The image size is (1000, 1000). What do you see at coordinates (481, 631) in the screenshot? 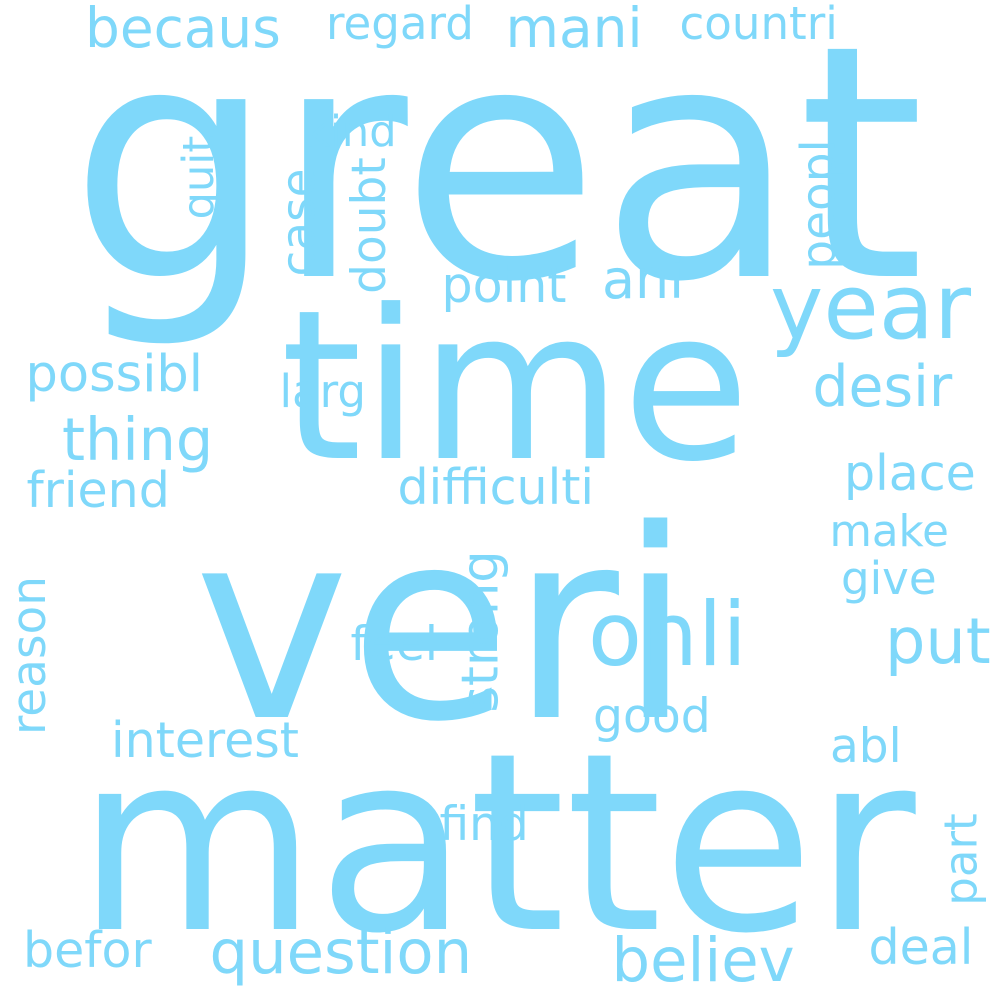
I see `word-strong: strong` at bounding box center [481, 631].